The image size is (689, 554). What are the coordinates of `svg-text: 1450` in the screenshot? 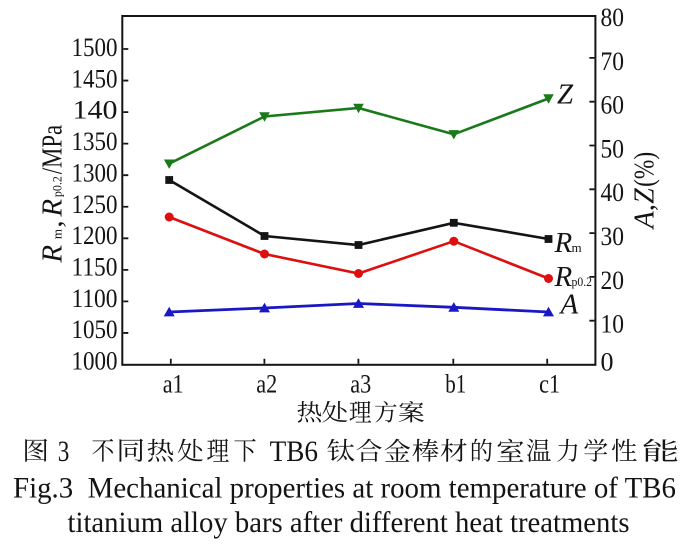 It's located at (95, 78).